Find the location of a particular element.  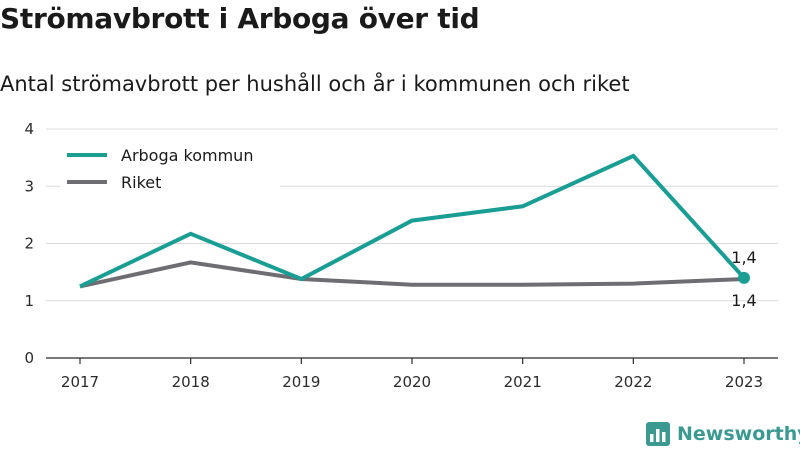

y-tick-label-2: 2 is located at coordinates (29, 244).